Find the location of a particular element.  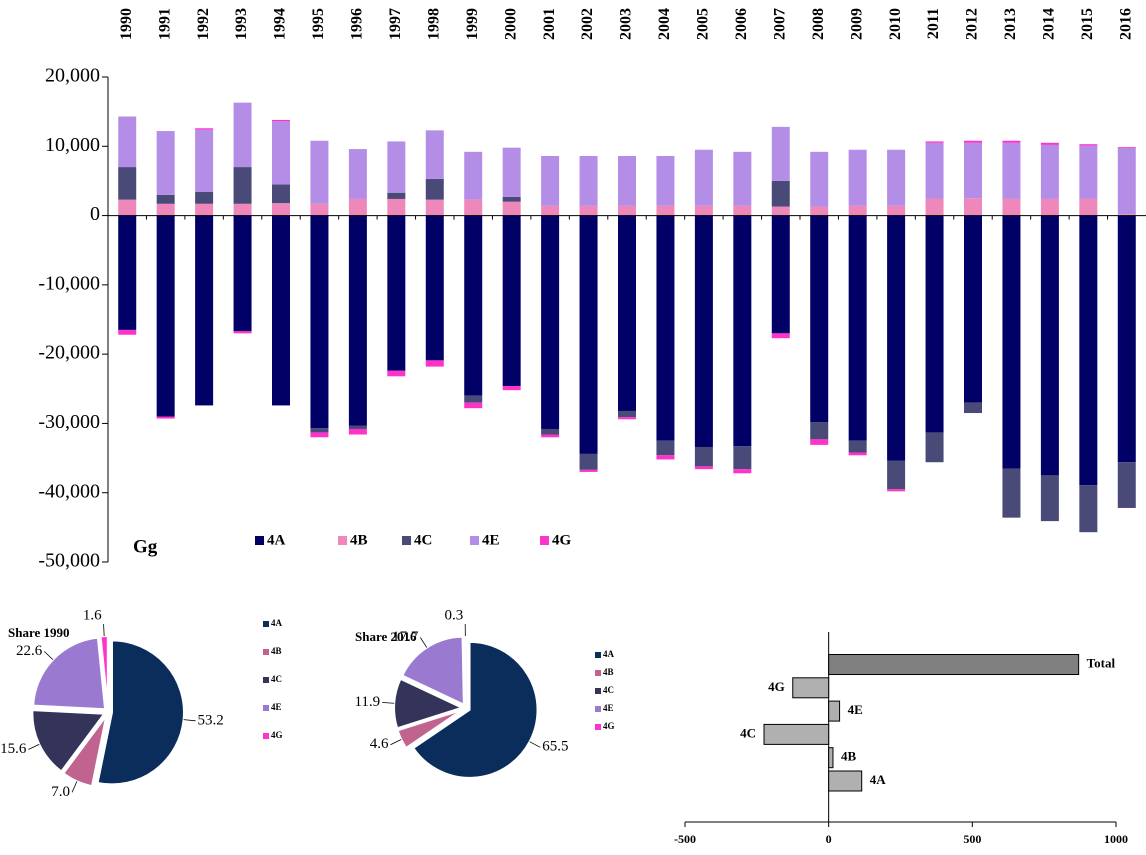

data-label: 15.6 is located at coordinates (13, 749).